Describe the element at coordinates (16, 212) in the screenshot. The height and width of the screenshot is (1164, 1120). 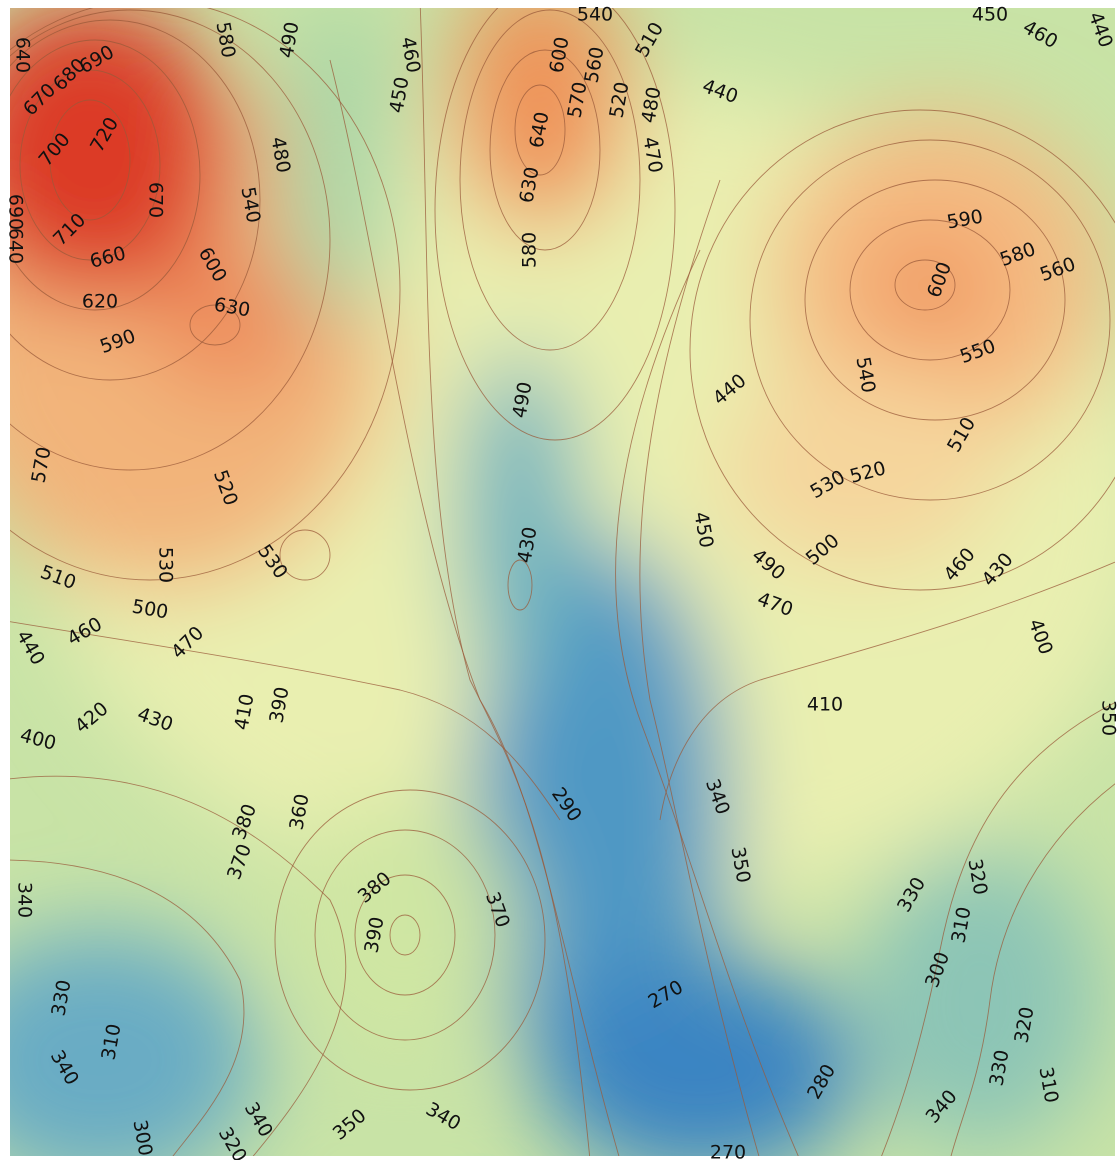
I see `contour-label: 690` at that location.